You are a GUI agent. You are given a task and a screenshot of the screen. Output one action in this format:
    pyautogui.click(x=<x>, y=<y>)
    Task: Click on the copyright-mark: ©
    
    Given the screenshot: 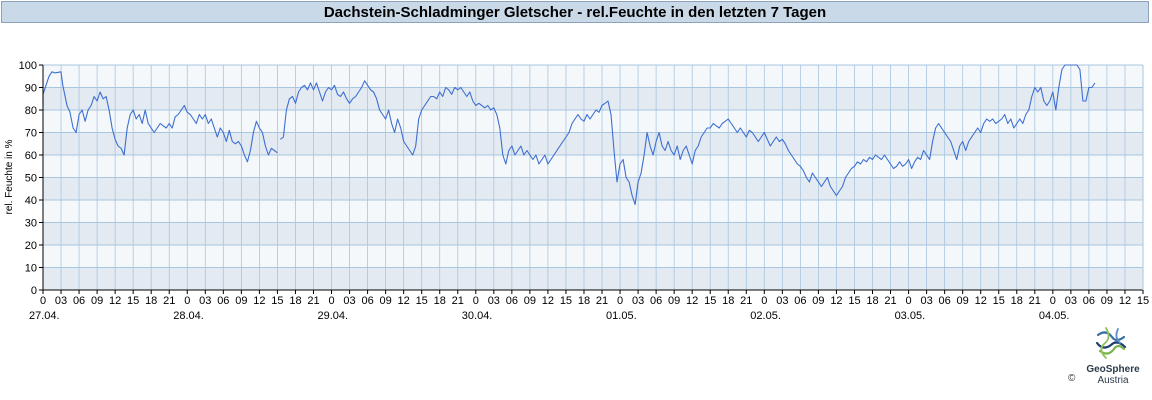 What is the action you would take?
    pyautogui.click(x=1072, y=378)
    